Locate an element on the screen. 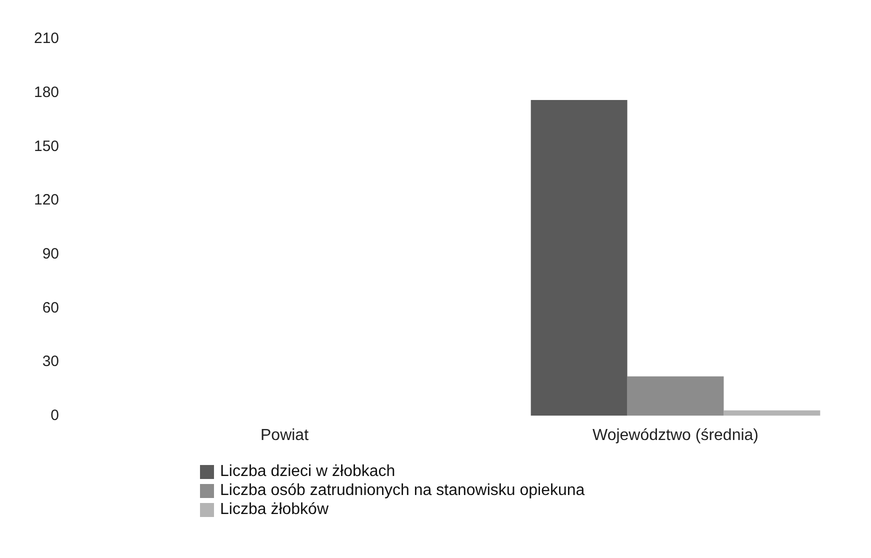 This screenshot has height=558, width=871. y-tick-label: 0 is located at coordinates (55, 415).